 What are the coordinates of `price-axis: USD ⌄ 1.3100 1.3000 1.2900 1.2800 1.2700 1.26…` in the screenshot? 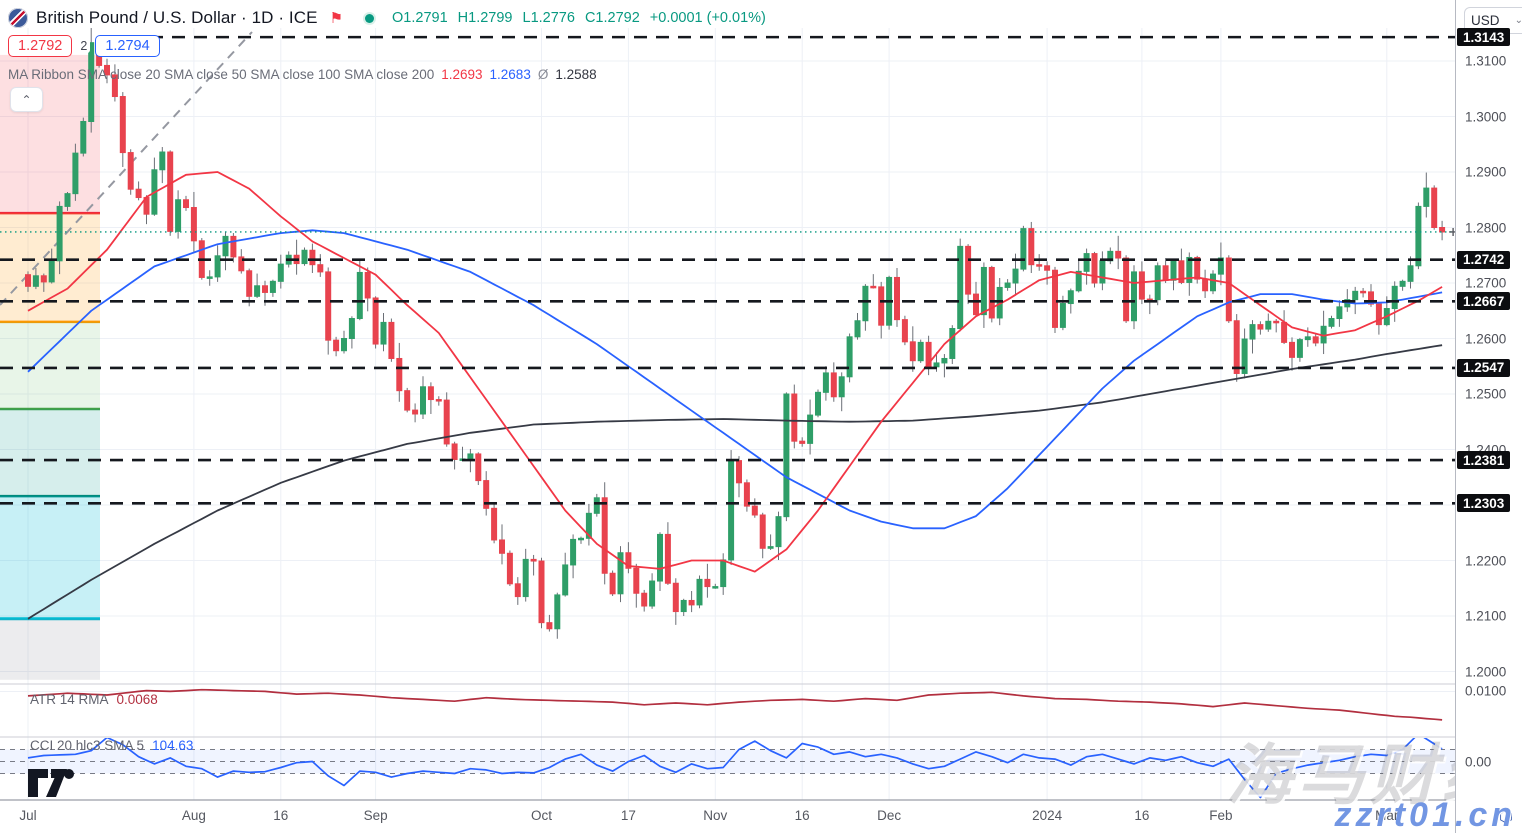 It's located at (1488, 416).